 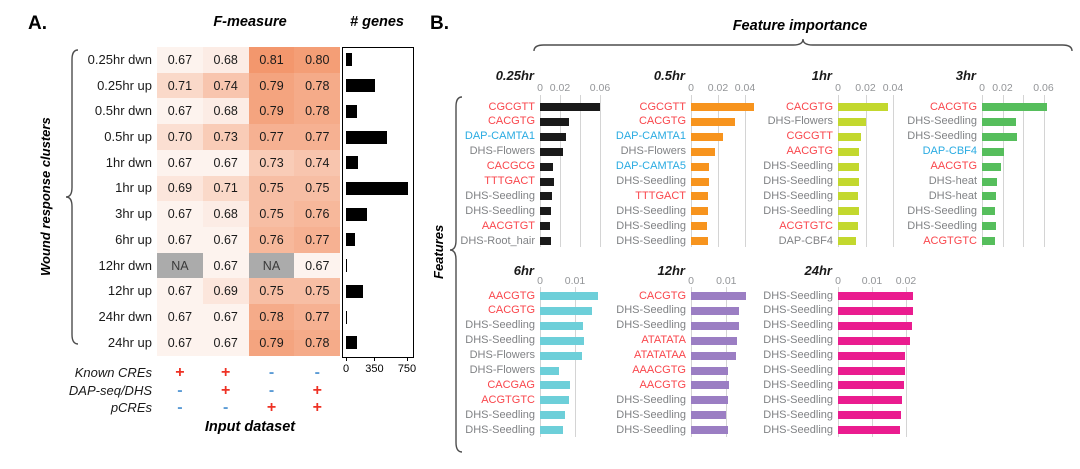 What do you see at coordinates (718, 88) in the screenshot?
I see `chart-axis-tick-label: 0.02` at bounding box center [718, 88].